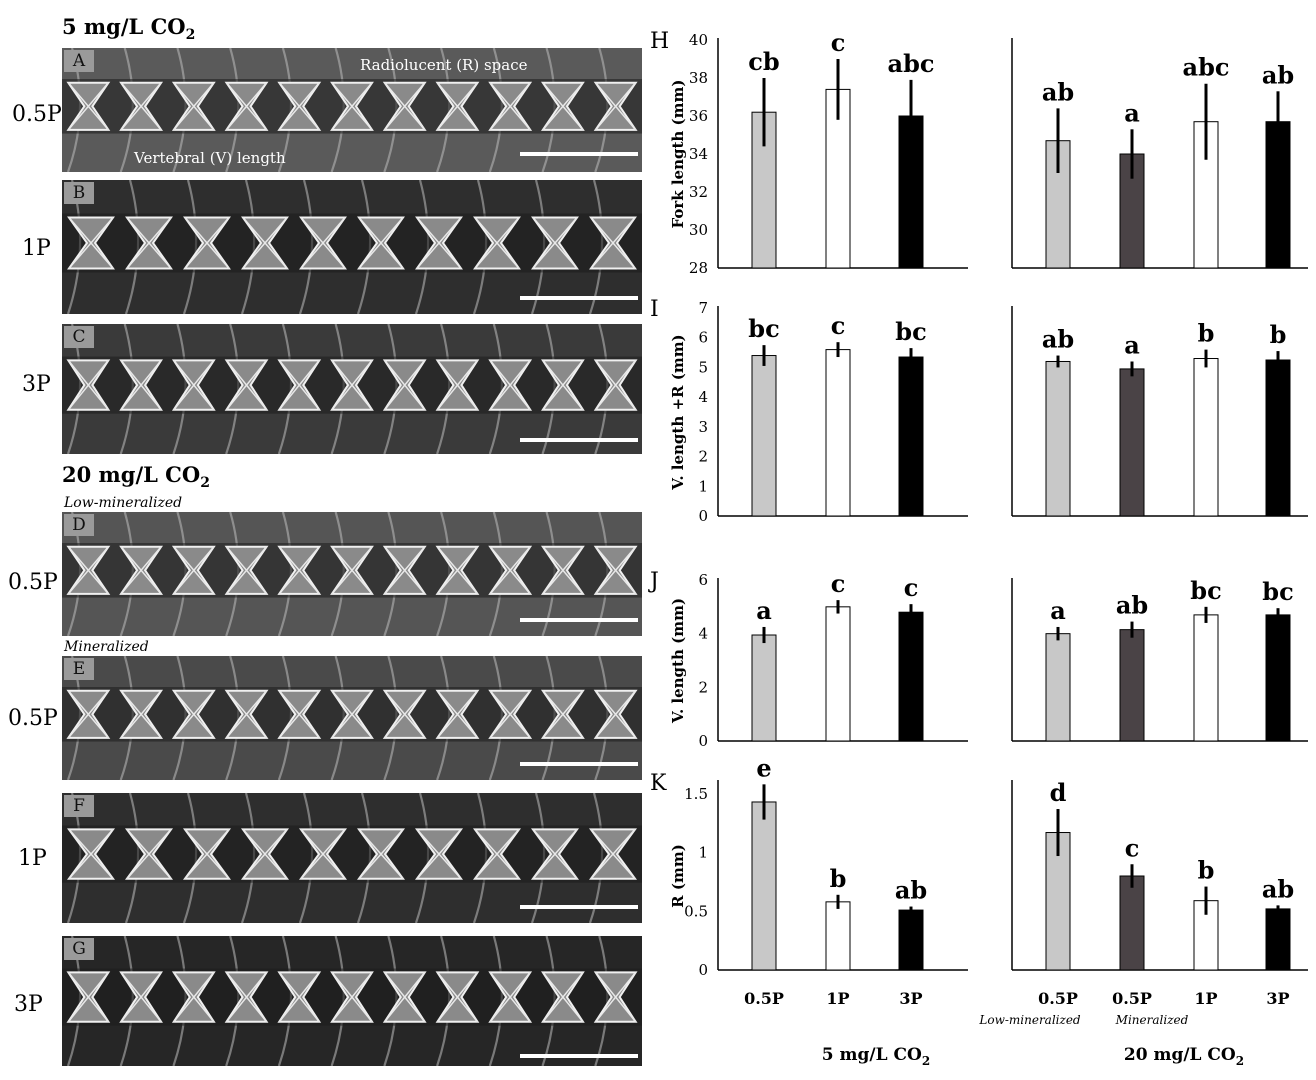 This screenshot has height=1080, width=1316. I want to click on y-tick-label: 36, so click(698, 116).